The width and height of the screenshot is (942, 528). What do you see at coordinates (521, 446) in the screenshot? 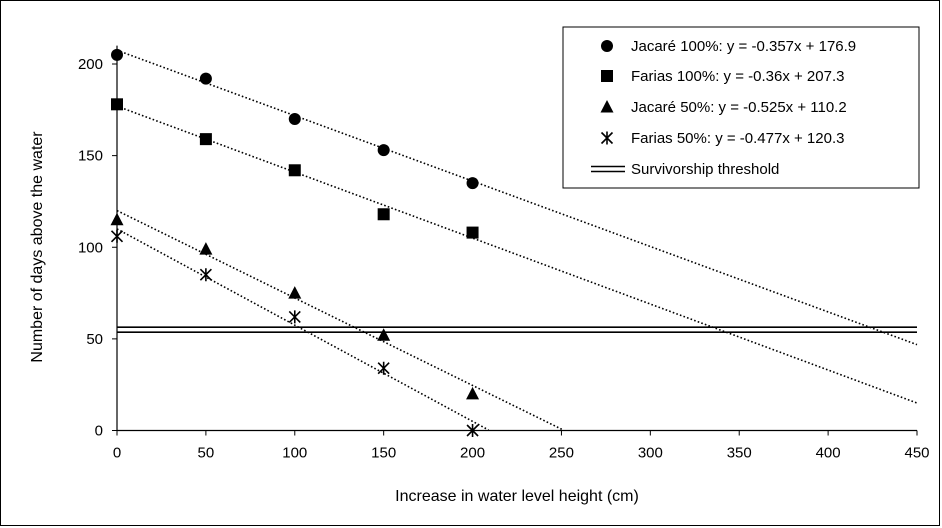
I see `x-ticks: 0 50 100 150 200 250 300 350 400 450` at bounding box center [521, 446].